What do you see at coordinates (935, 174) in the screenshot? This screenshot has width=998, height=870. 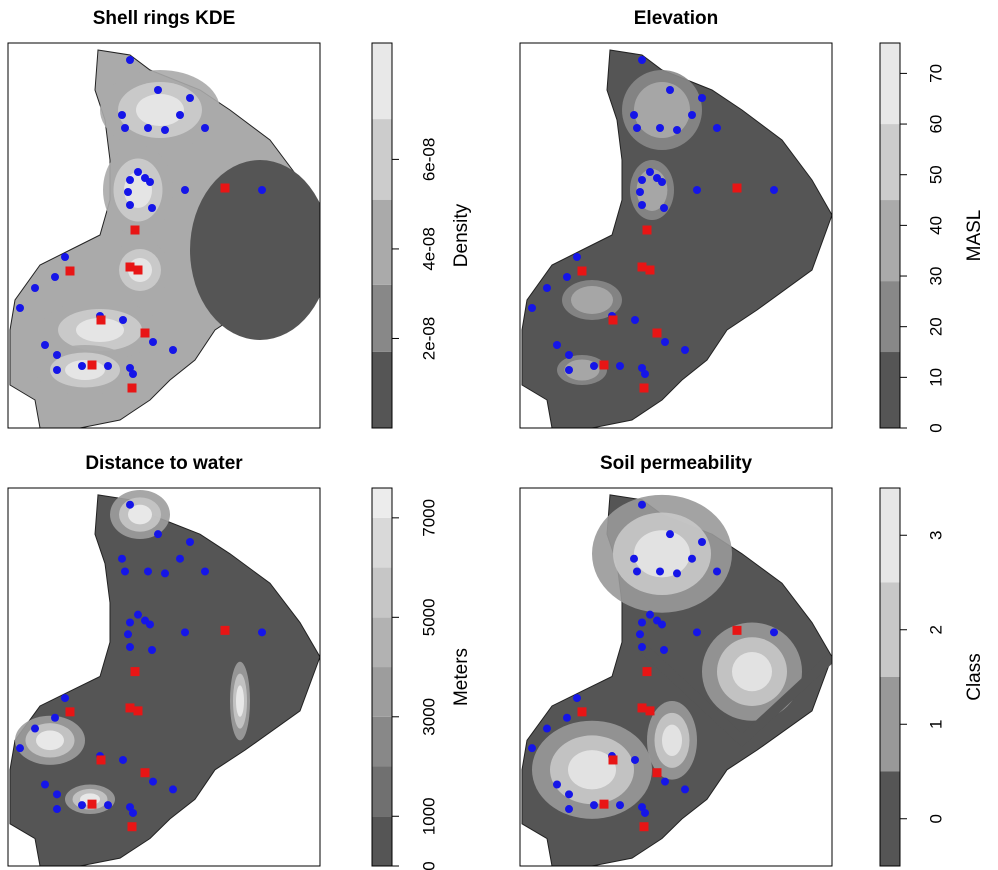 I see `colorbar-tick-label: 50` at bounding box center [935, 174].